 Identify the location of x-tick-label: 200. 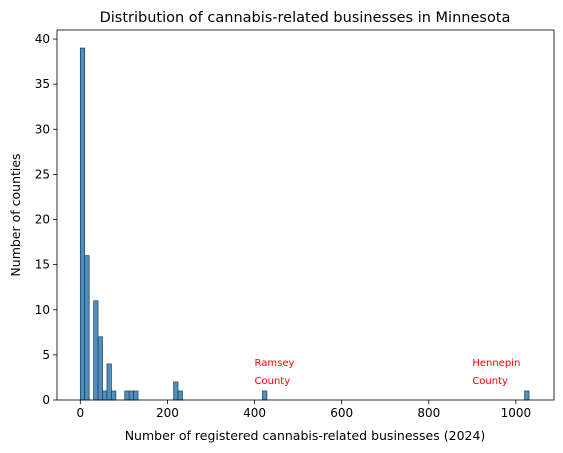
(167, 413).